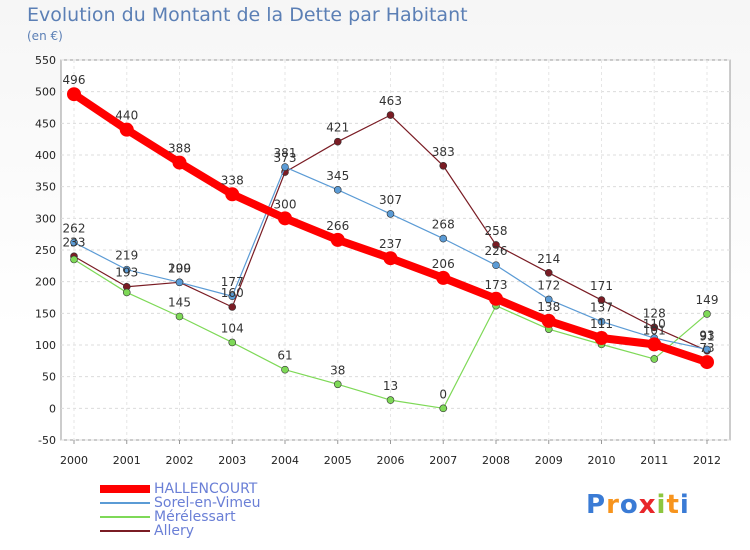 This screenshot has width=750, height=550. Describe the element at coordinates (443, 460) in the screenshot. I see `x-tick-label: 2007` at that location.